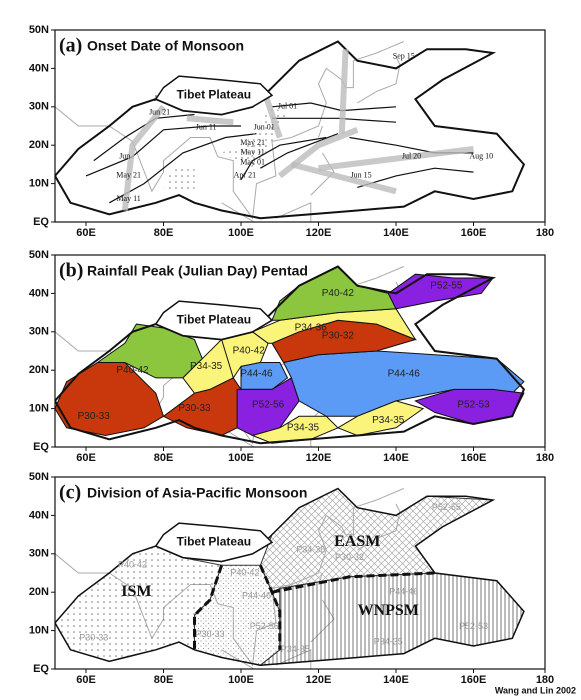  What do you see at coordinates (411, 156) in the screenshot?
I see `isochrone-label: Jul 20` at bounding box center [411, 156].